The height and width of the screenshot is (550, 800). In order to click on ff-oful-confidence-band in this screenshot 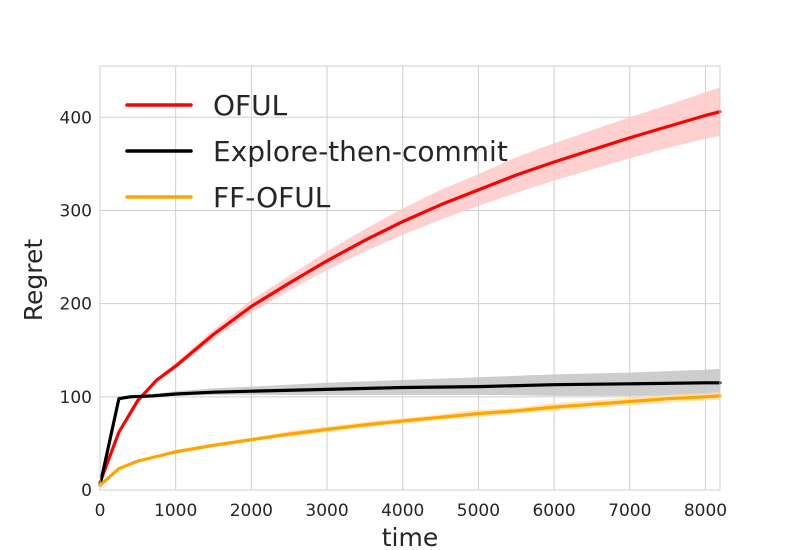, I will do `click(410, 439)`.